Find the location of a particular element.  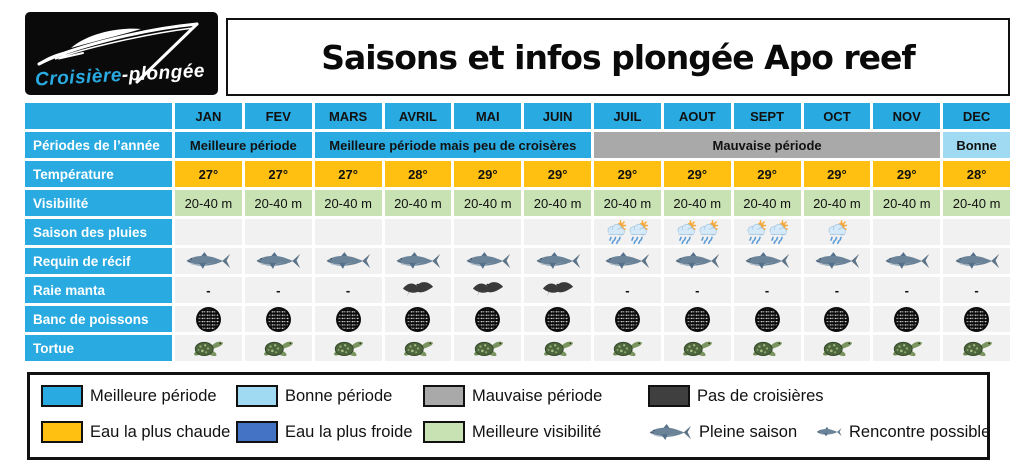

month-header: JUIN is located at coordinates (557, 116).